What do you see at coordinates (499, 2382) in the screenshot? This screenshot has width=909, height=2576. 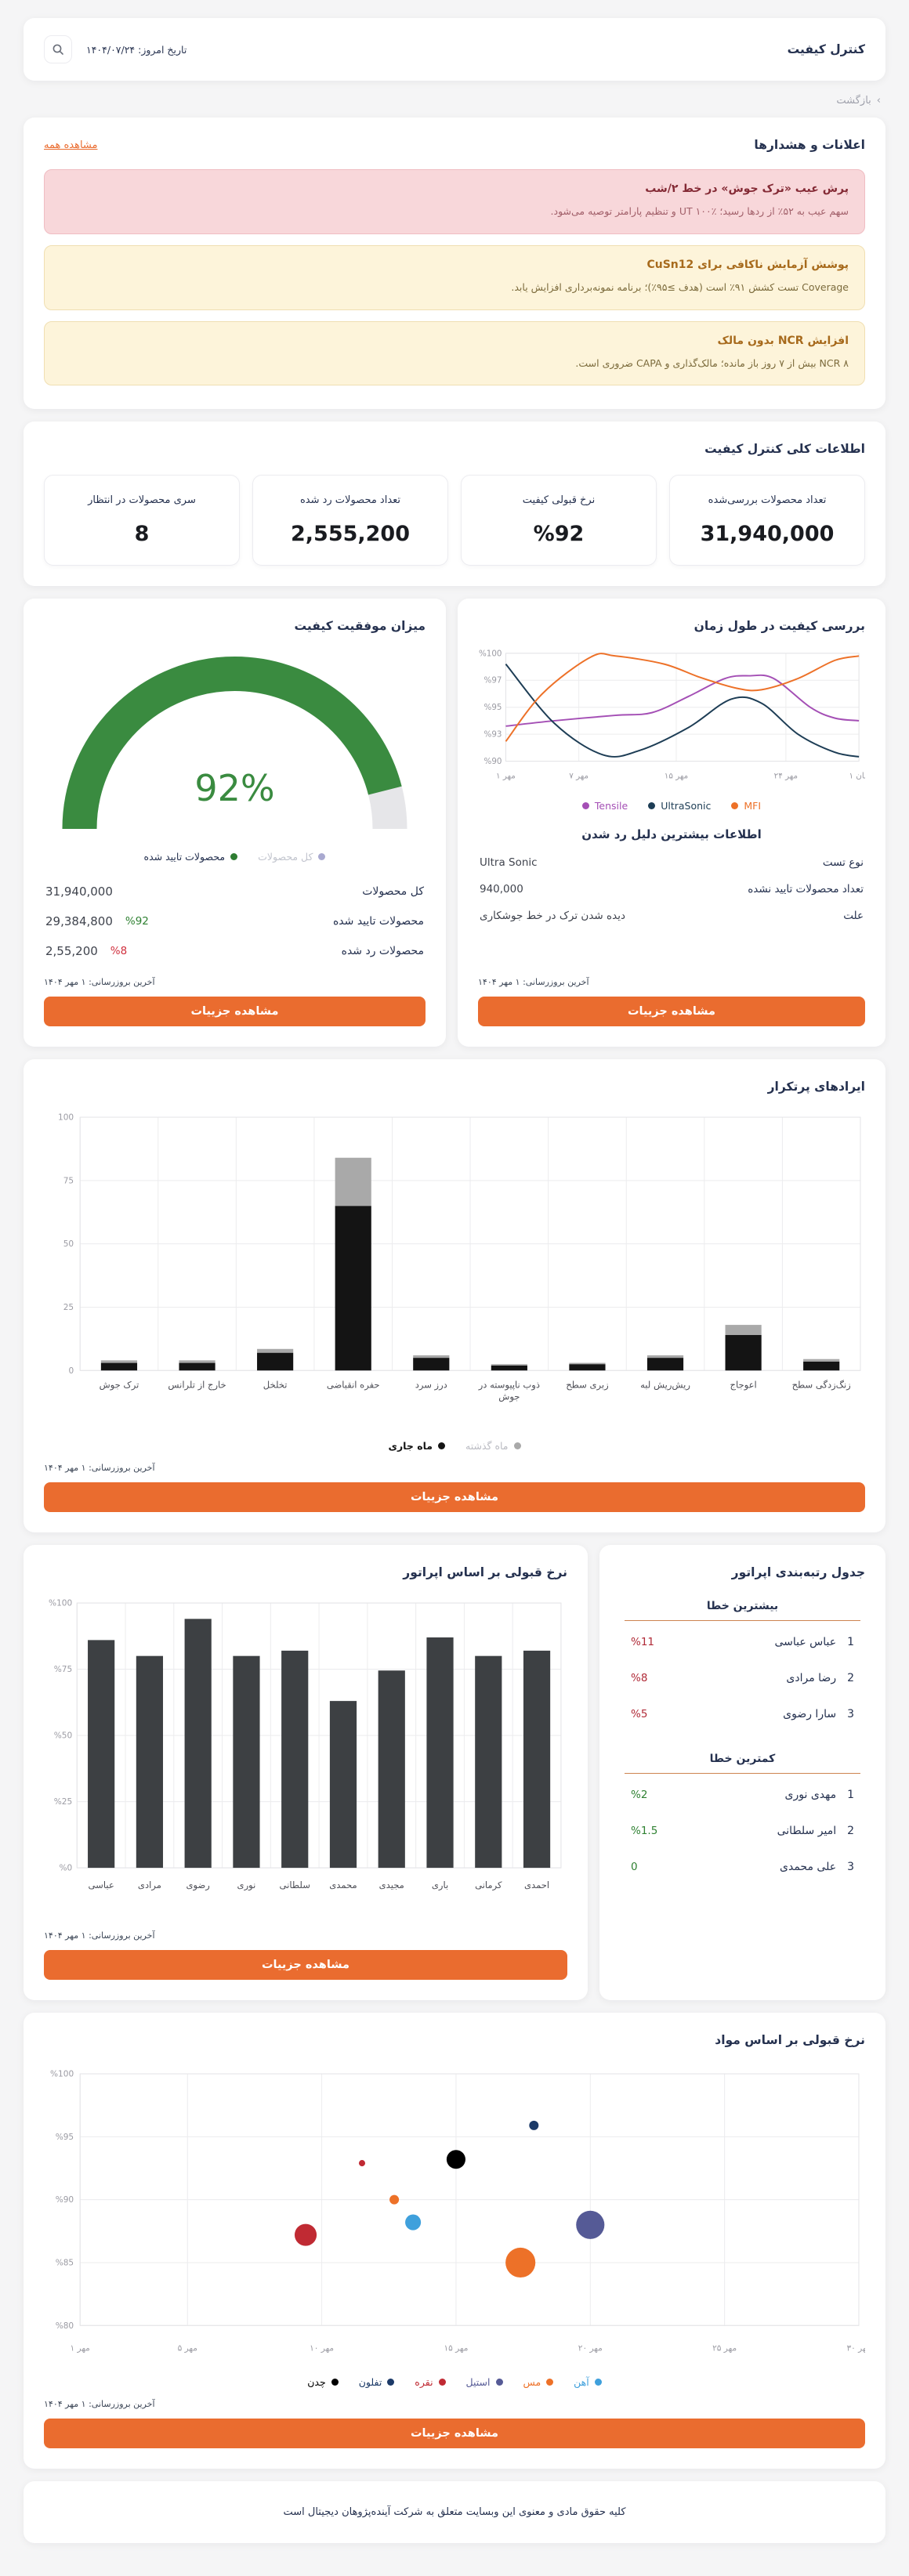 I see `steel-legend-dot` at bounding box center [499, 2382].